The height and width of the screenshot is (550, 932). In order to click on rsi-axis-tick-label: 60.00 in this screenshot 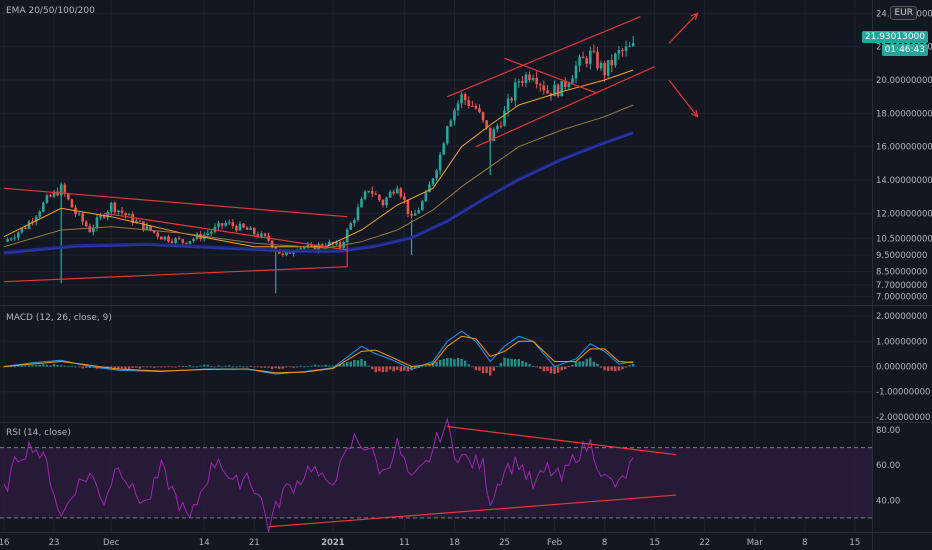, I will do `click(888, 466)`.